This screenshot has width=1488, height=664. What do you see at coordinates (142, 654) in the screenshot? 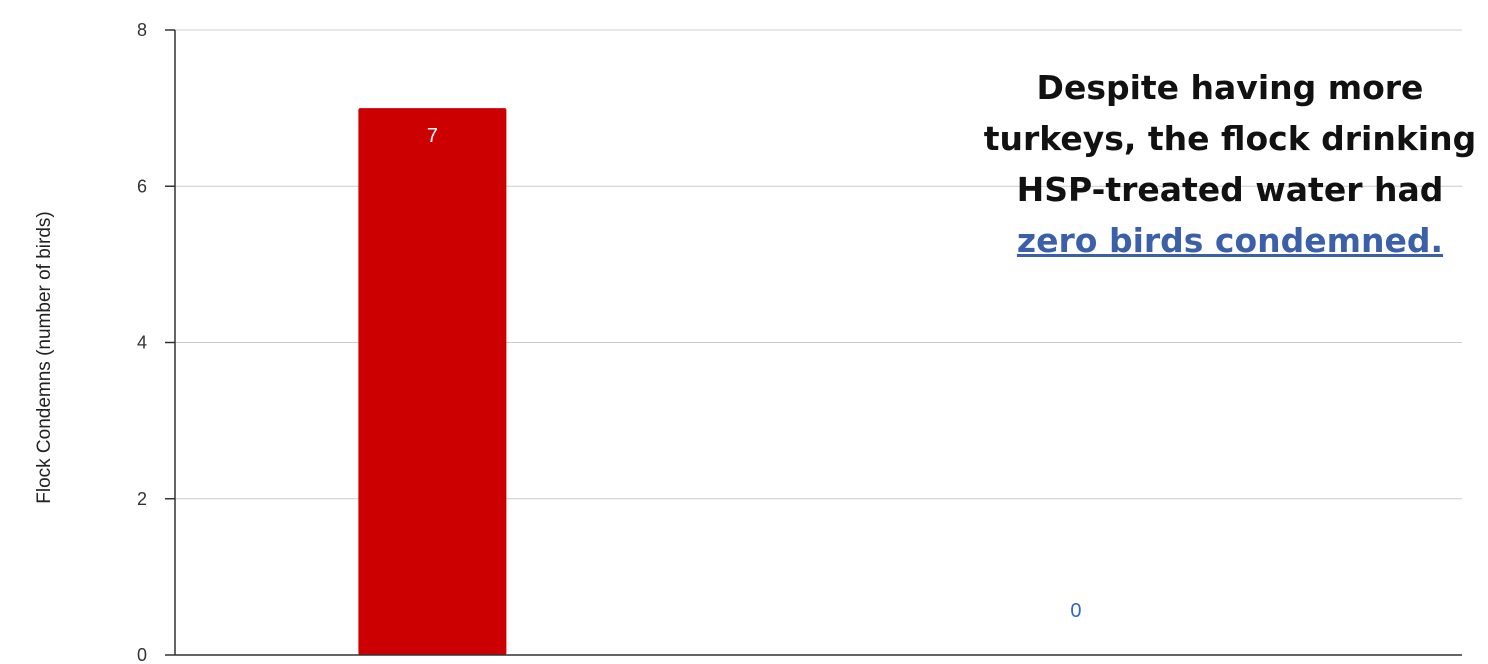
I see `y-tick-label-0: 0` at bounding box center [142, 654].